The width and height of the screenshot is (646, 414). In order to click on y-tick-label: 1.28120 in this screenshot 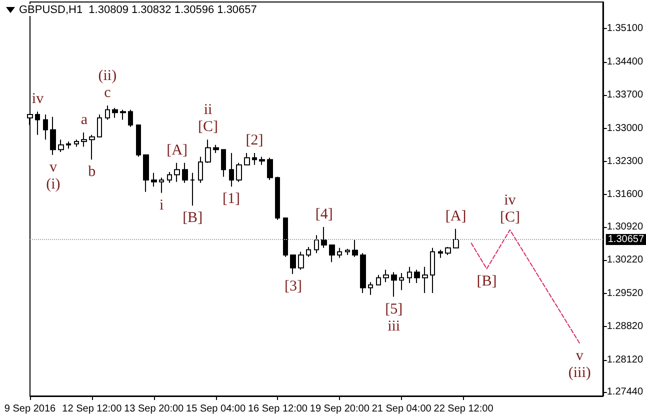, I will do `click(625, 360)`.